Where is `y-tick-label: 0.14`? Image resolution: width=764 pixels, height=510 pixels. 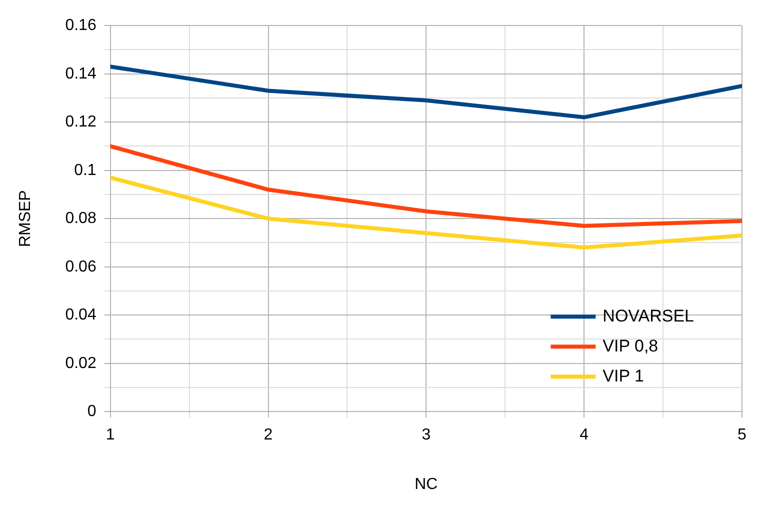 y-tick-label: 0.14 is located at coordinates (80, 73).